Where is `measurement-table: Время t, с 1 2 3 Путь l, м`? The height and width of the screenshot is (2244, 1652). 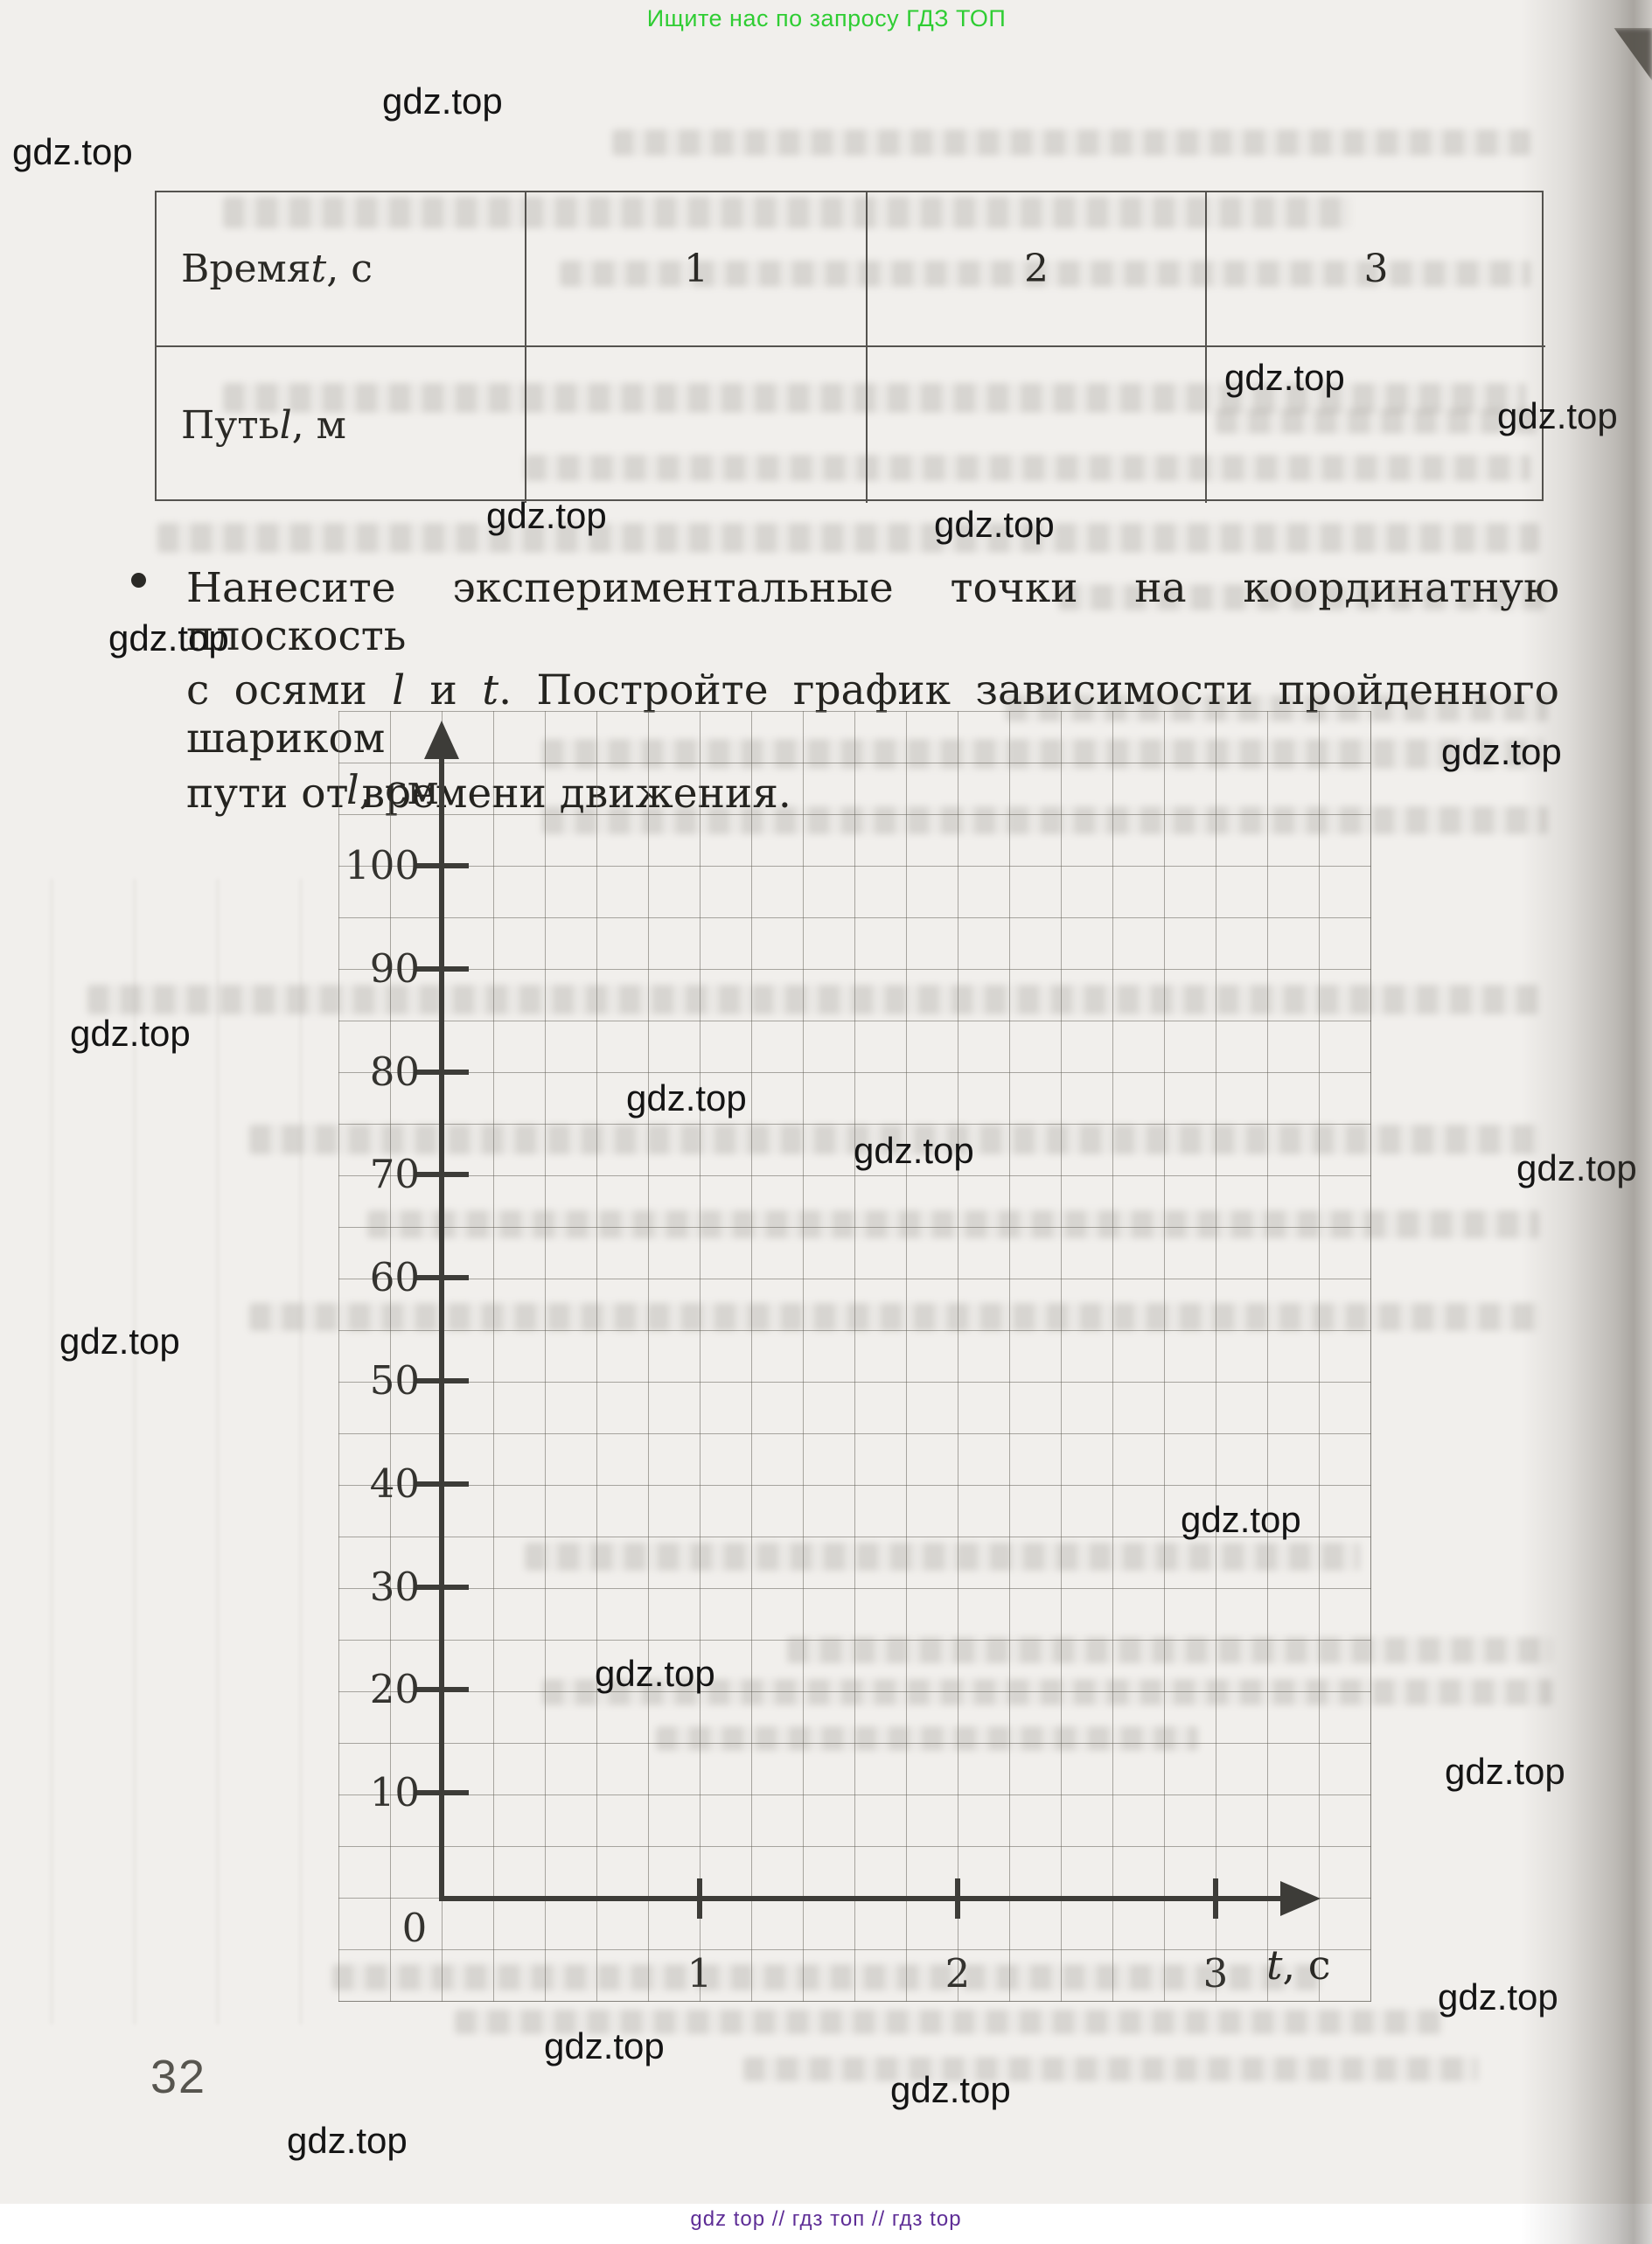 measurement-table: Время t, с 1 2 3 Путь l, м is located at coordinates (850, 347).